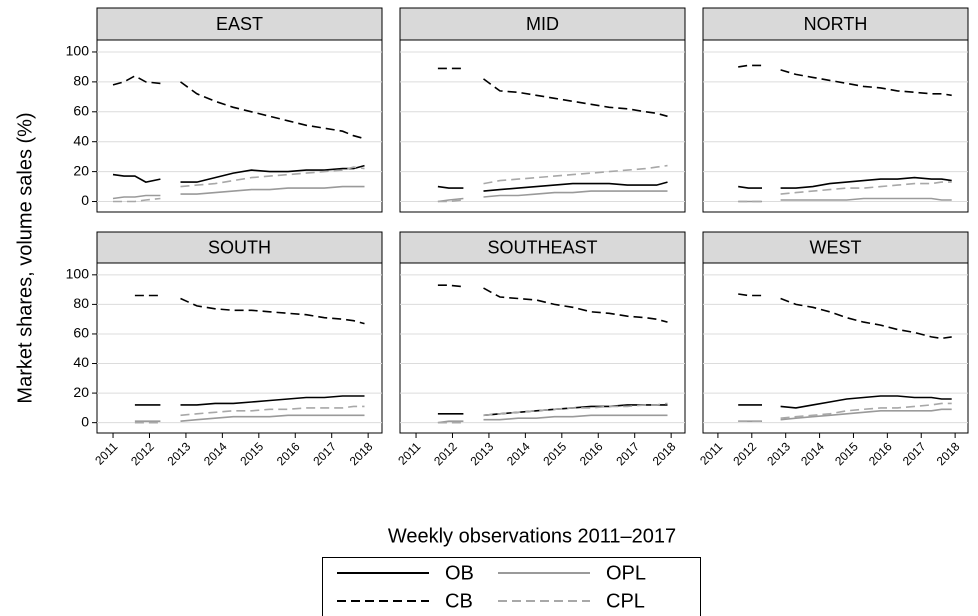 This screenshot has height=616, width=978. What do you see at coordinates (626, 573) in the screenshot?
I see `legend-label: OPL` at bounding box center [626, 573].